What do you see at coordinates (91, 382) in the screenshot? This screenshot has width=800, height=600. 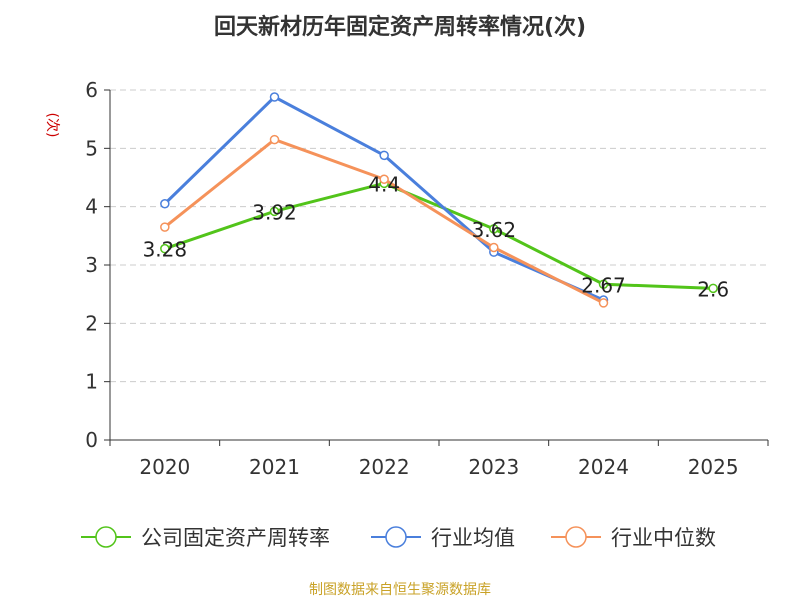 I see `y-tick-label: 1` at bounding box center [91, 382].